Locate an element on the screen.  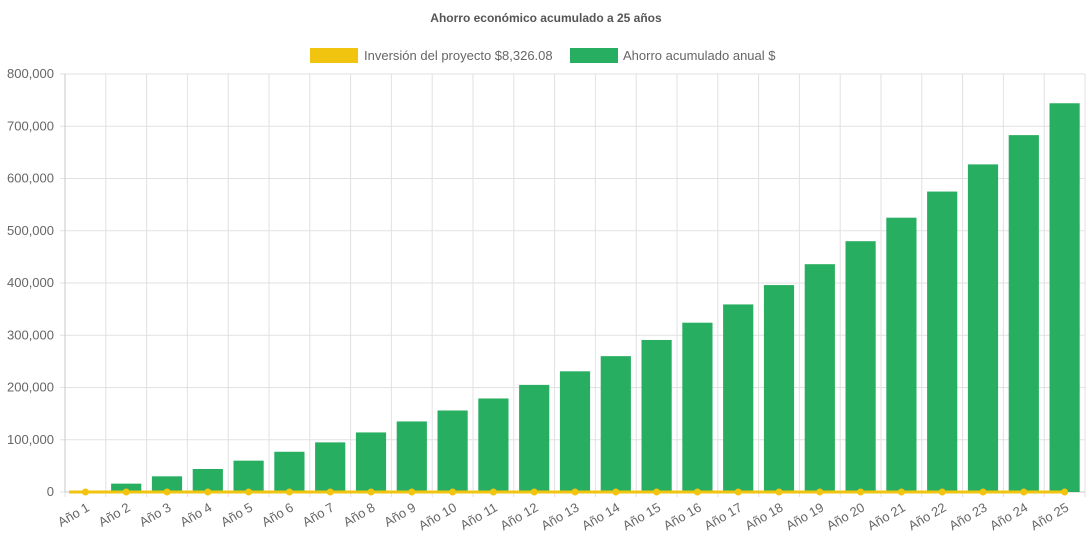
y-tick-label: 500,000 is located at coordinates (30, 230).